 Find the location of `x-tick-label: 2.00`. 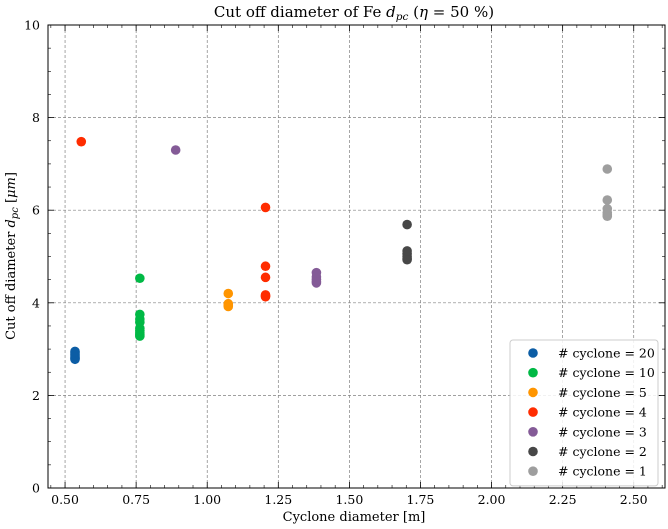

x-tick-label: 2.00 is located at coordinates (492, 499).